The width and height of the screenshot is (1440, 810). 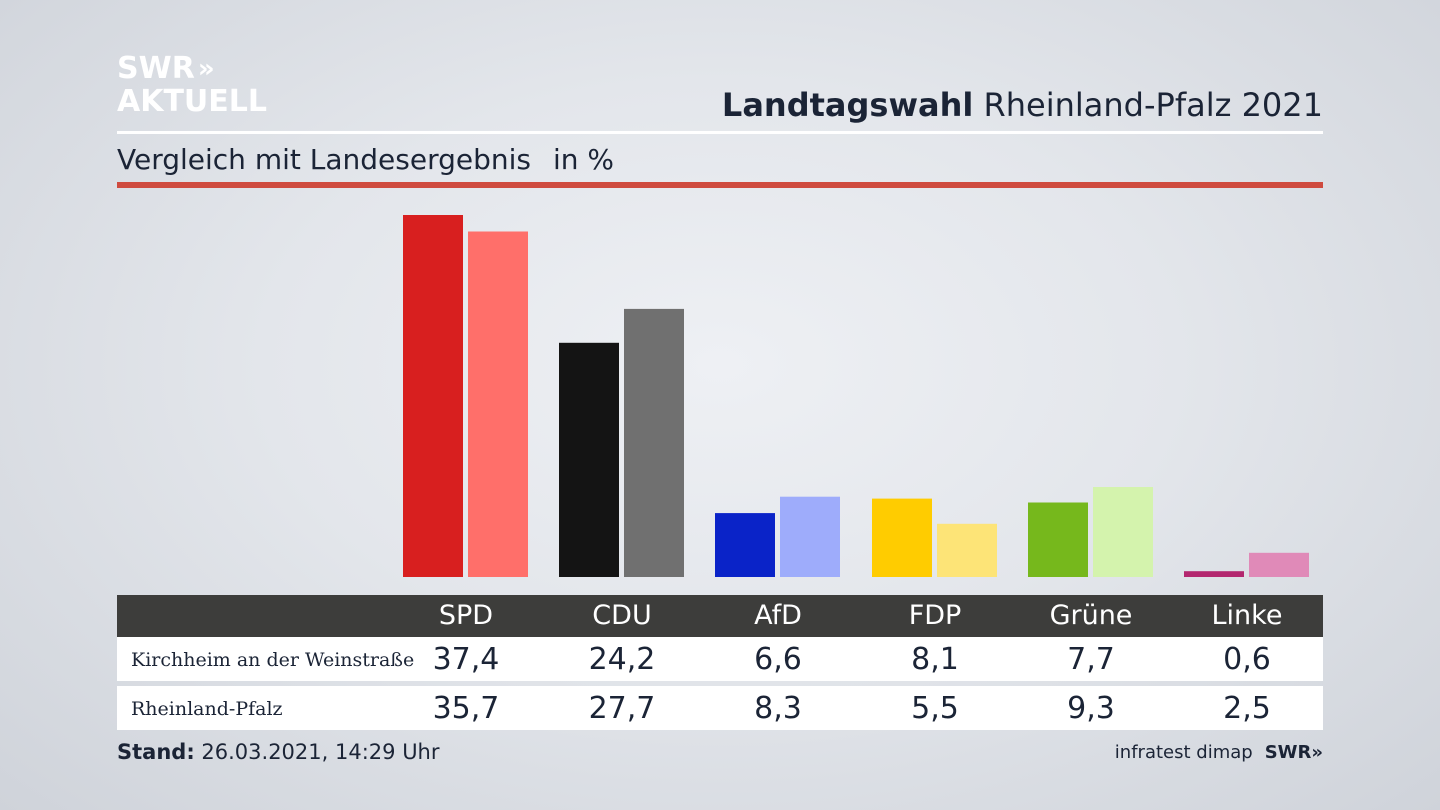 What do you see at coordinates (720, 185) in the screenshot?
I see `accent-rule` at bounding box center [720, 185].